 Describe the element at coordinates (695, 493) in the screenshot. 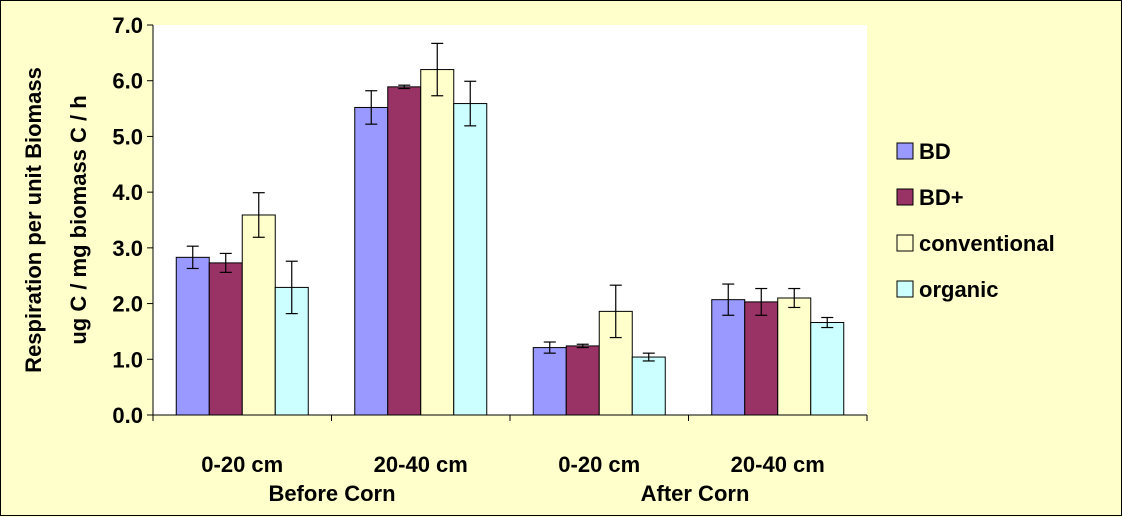

I see `group-label-after-corn: After Corn` at that location.